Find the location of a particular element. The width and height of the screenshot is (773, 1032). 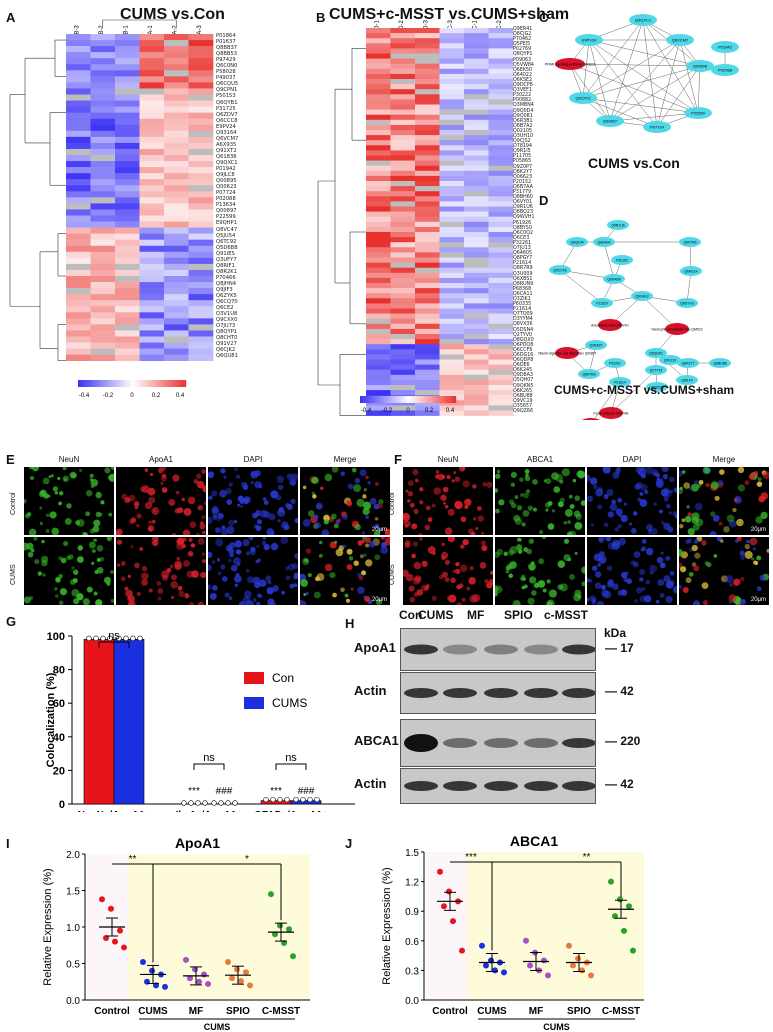

network-node-label: Q91XT2 is located at coordinates (584, 98).